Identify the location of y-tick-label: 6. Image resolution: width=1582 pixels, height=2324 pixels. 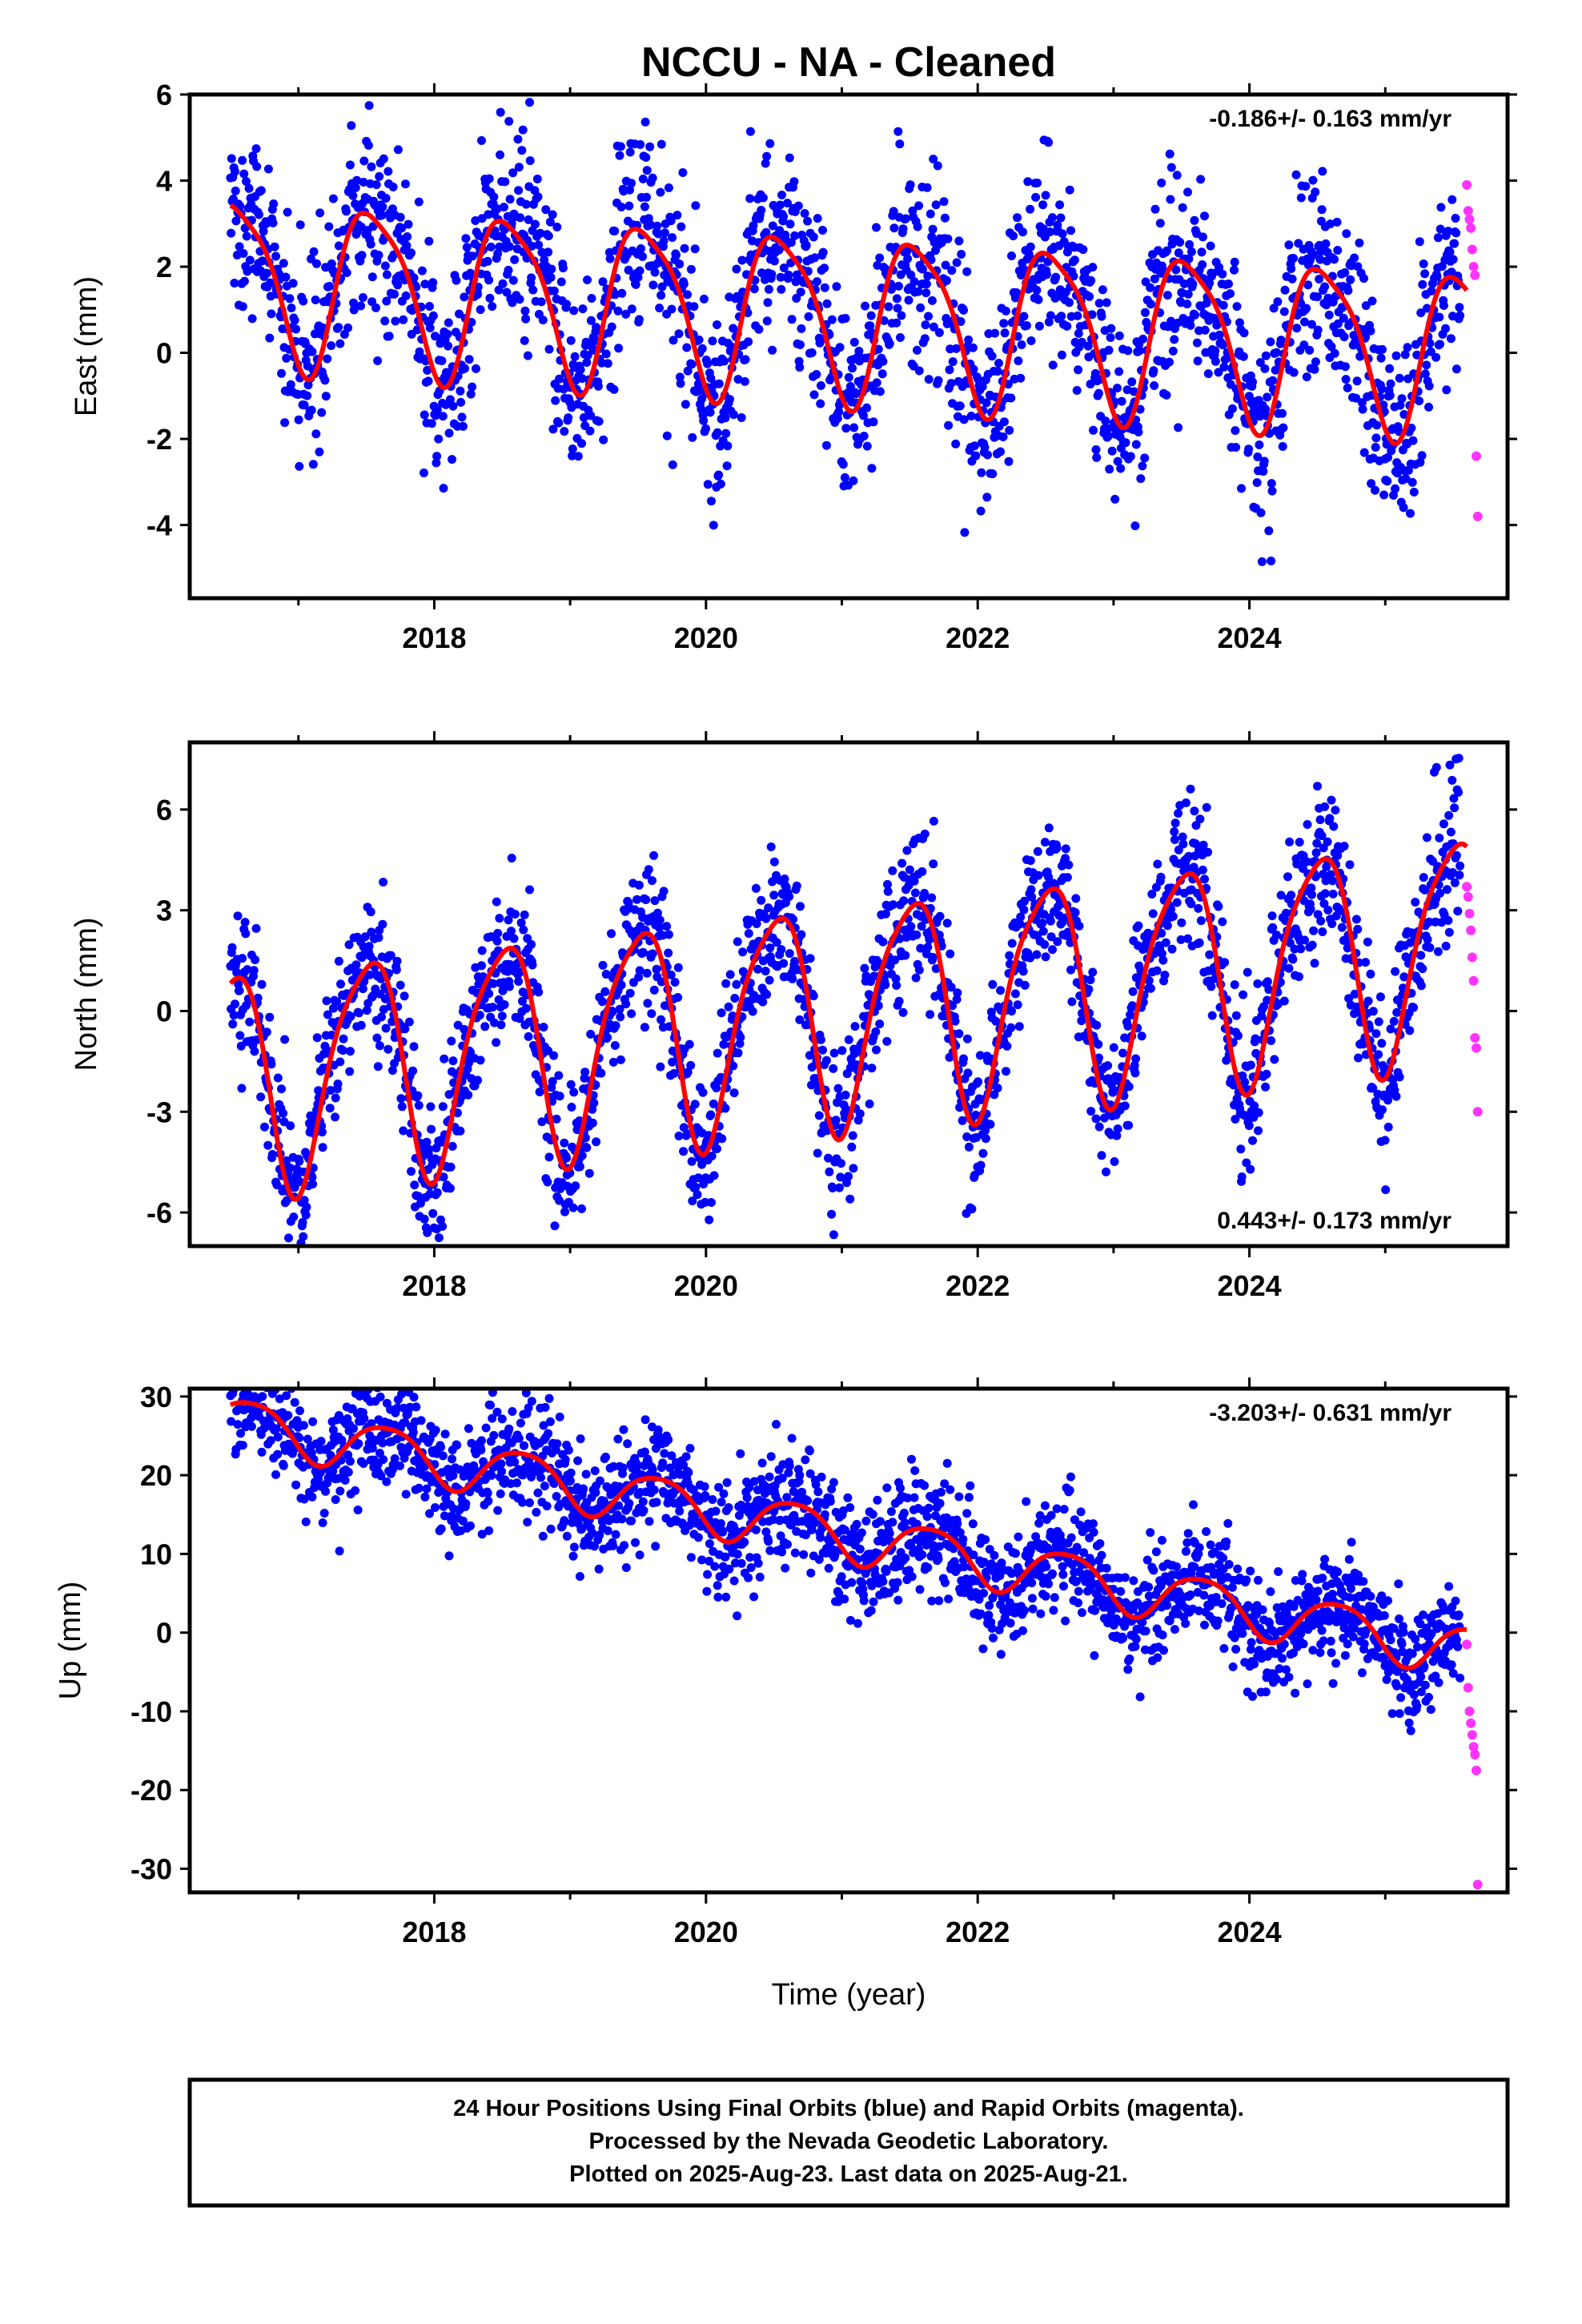
(164, 94).